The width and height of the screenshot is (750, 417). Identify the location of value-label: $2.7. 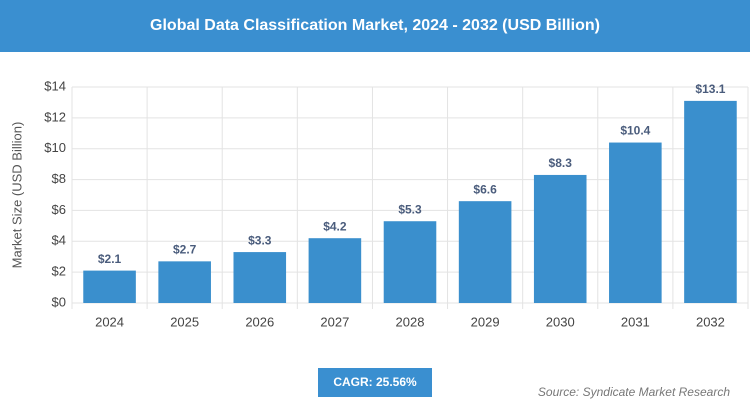
(185, 250).